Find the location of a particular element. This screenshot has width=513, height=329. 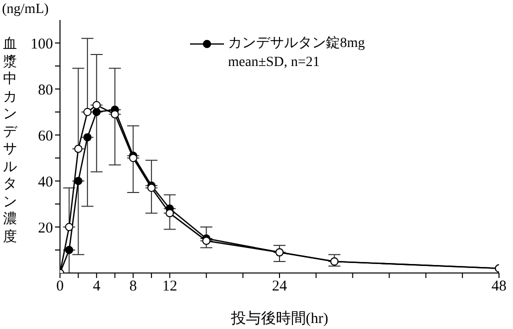

y-tick-label: 60 is located at coordinates (45, 136).